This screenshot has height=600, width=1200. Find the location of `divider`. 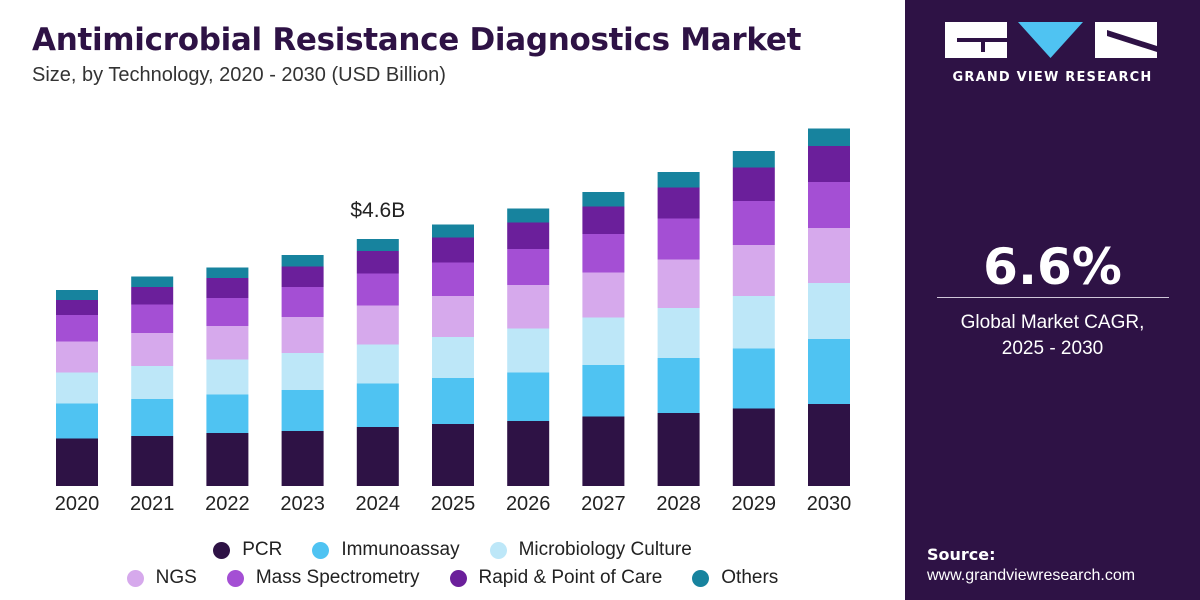

divider is located at coordinates (1053, 297).